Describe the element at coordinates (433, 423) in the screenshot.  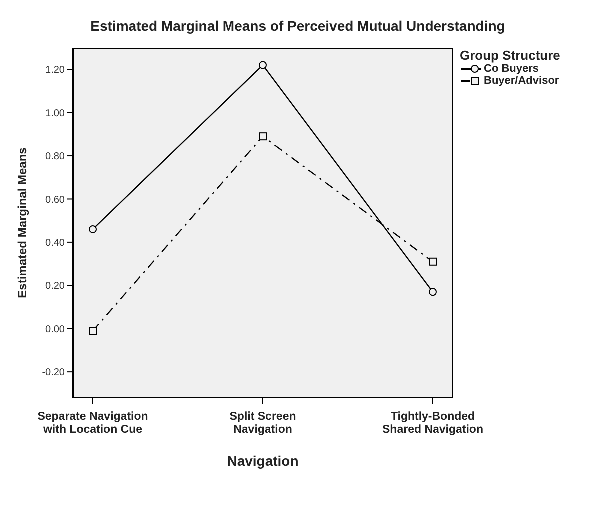
I see `x-tick-label: Tightly-Bonded Shared Navigation` at that location.